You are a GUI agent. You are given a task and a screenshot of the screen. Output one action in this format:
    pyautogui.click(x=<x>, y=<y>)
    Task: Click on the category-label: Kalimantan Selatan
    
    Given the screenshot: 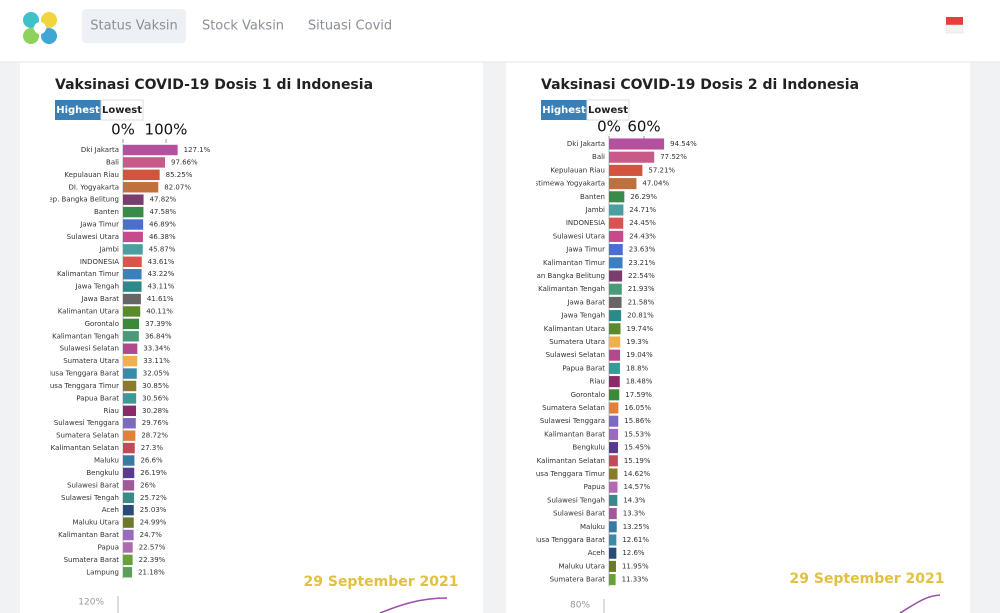 What is the action you would take?
    pyautogui.click(x=85, y=448)
    